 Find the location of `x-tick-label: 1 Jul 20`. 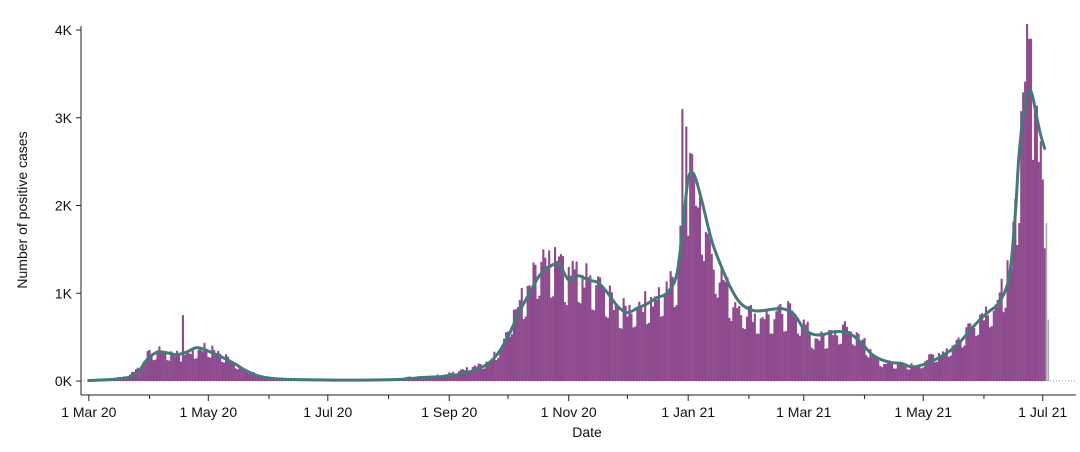

x-tick-label: 1 Jul 20 is located at coordinates (327, 412).